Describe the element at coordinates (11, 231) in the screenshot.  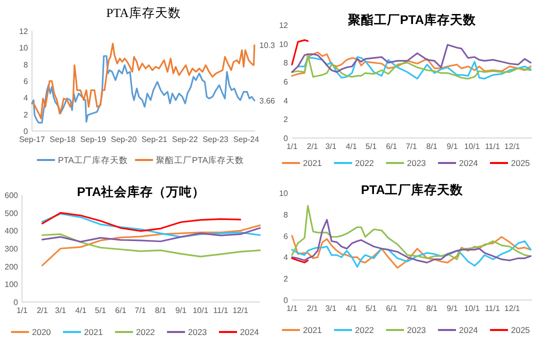
I see `y-tick-label: 400` at that location.